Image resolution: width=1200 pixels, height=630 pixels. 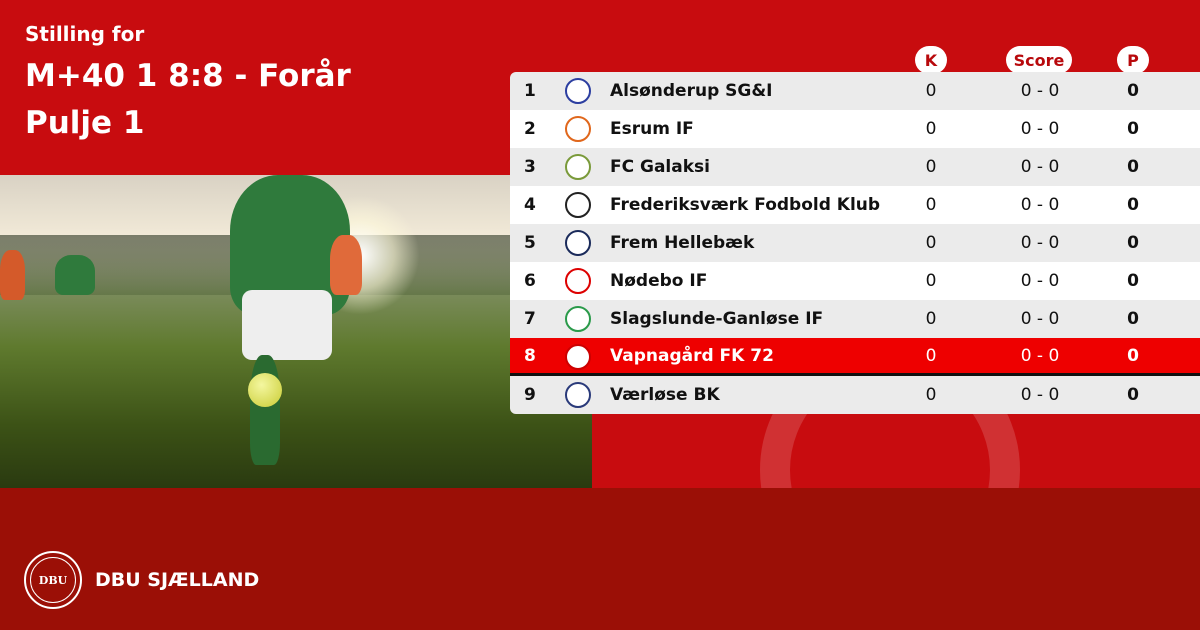 What do you see at coordinates (910, 444) in the screenshot?
I see `watermark-logo` at bounding box center [910, 444].